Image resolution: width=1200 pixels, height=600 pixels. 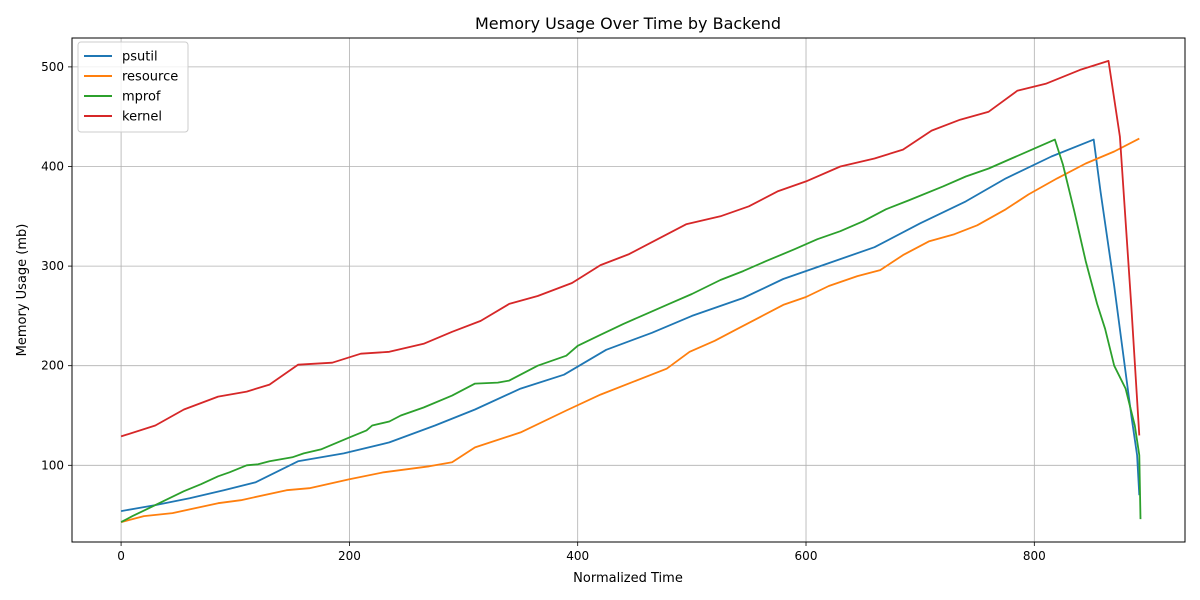 I want to click on chart-title: Memory Usage Over Time by Backend, so click(x=628, y=23).